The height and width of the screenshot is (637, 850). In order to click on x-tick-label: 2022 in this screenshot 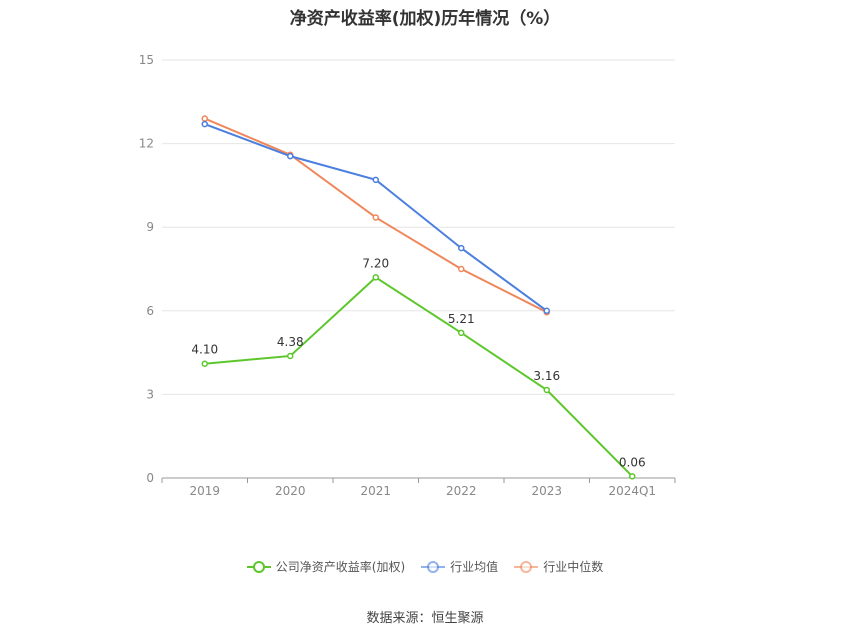, I will do `click(461, 491)`.